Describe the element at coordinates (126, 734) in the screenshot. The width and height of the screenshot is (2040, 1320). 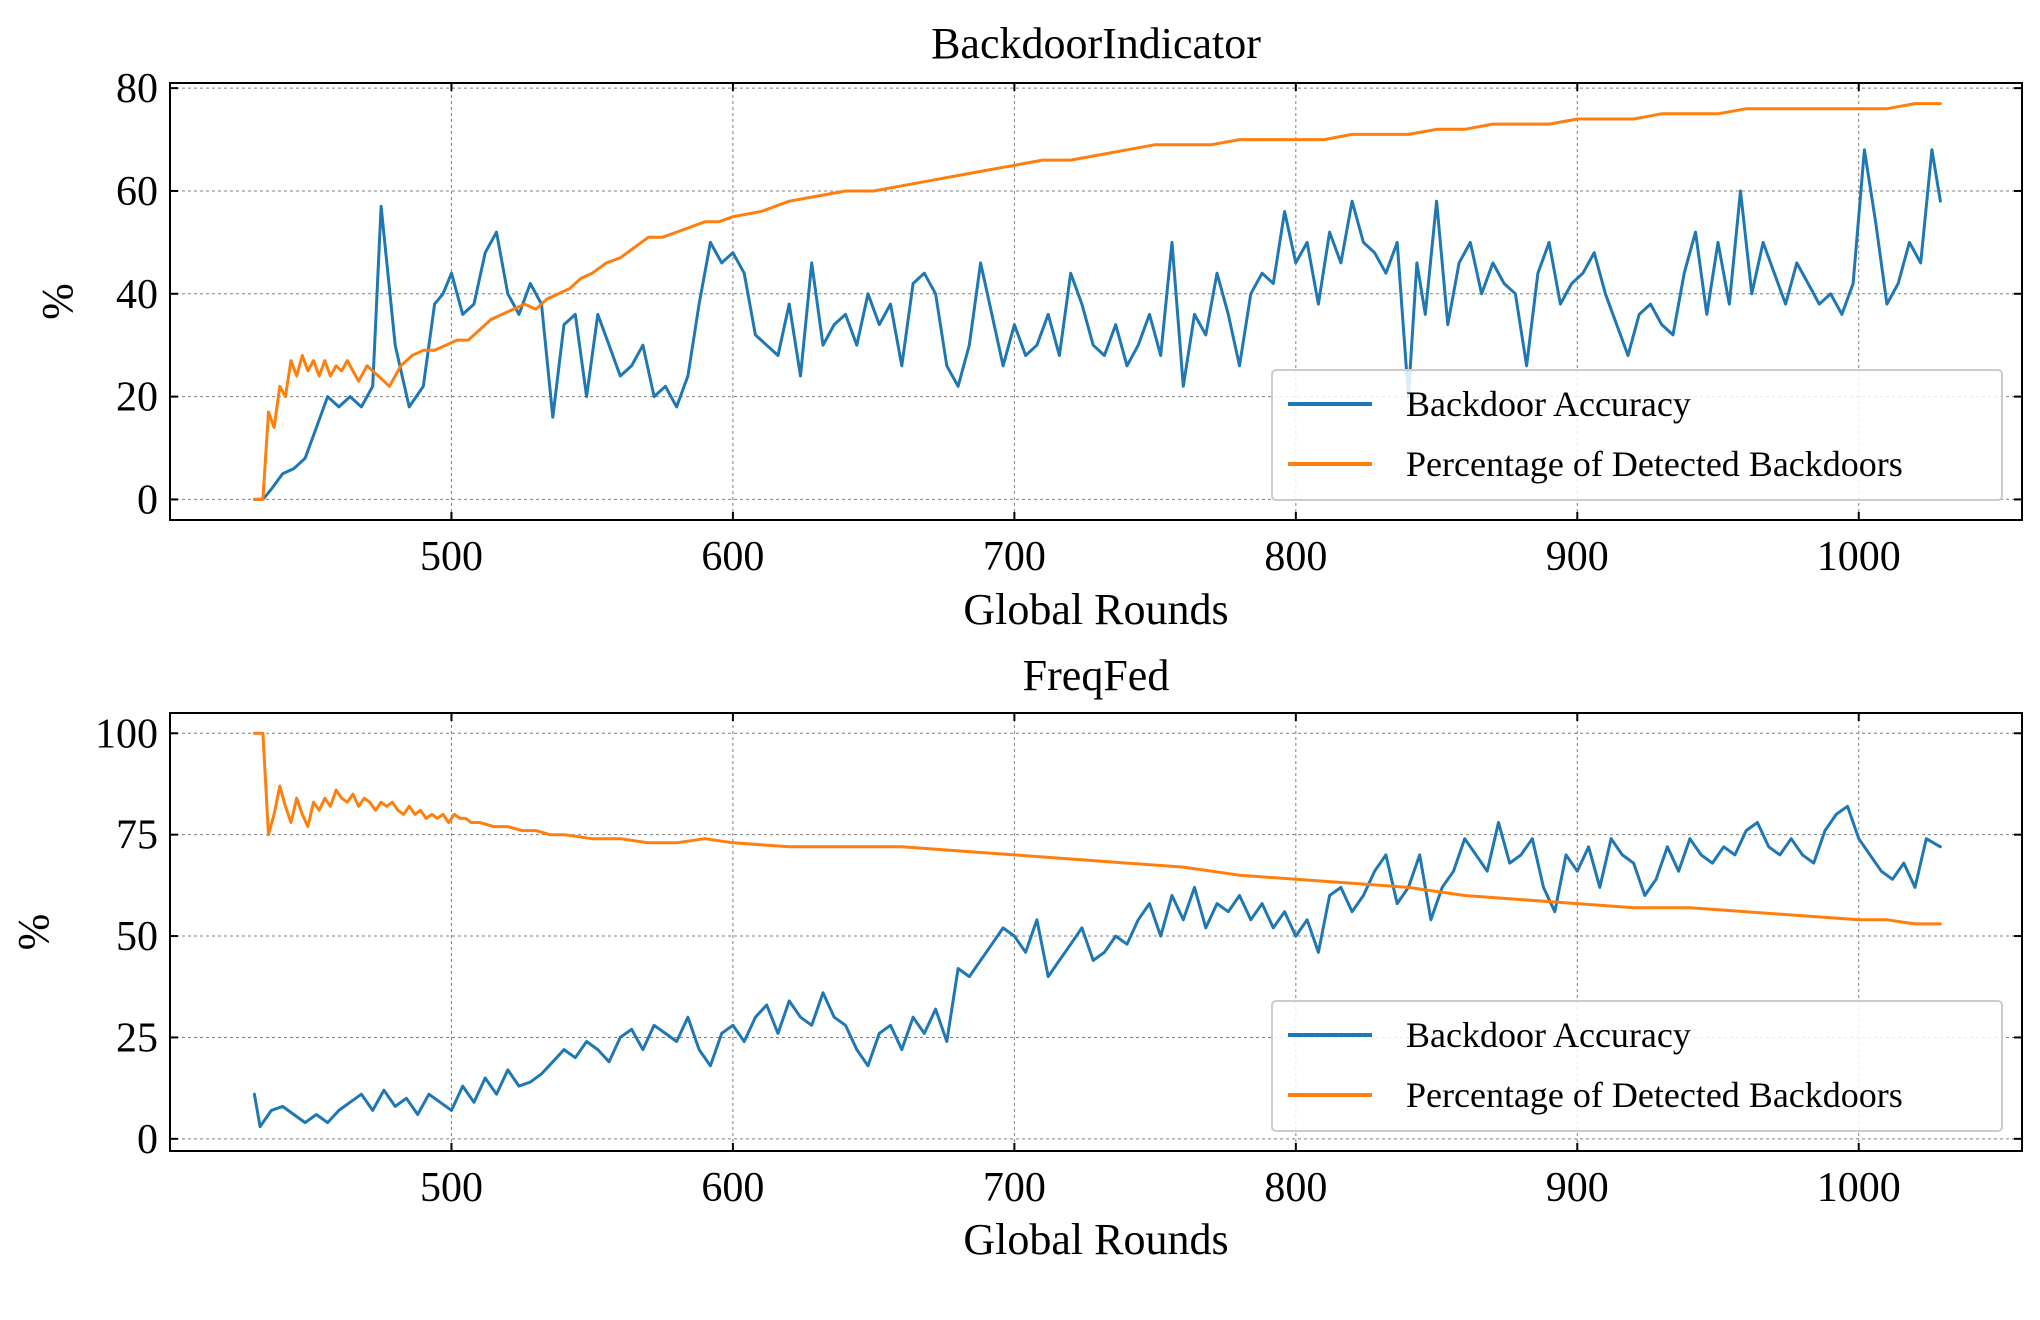
I see `y-tick-label: 100` at that location.